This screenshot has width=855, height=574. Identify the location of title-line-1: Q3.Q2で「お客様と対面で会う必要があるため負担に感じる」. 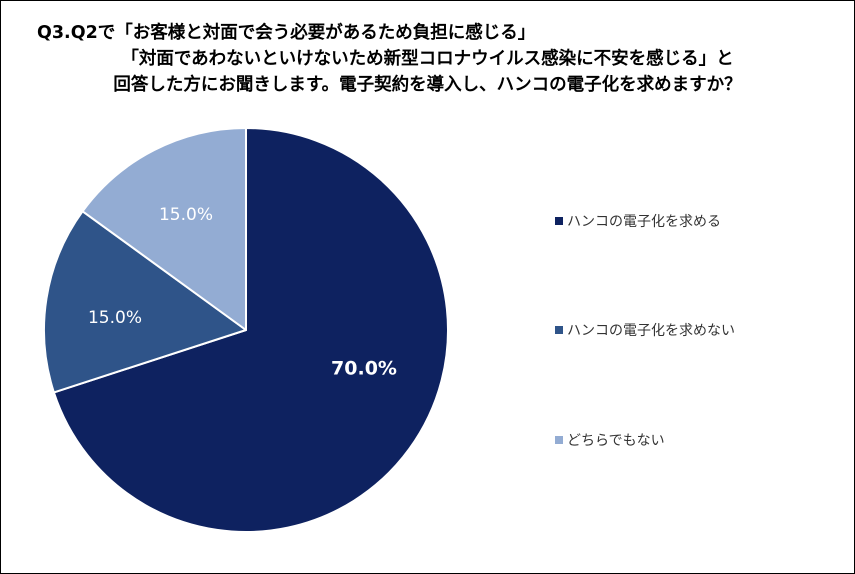
(286, 33).